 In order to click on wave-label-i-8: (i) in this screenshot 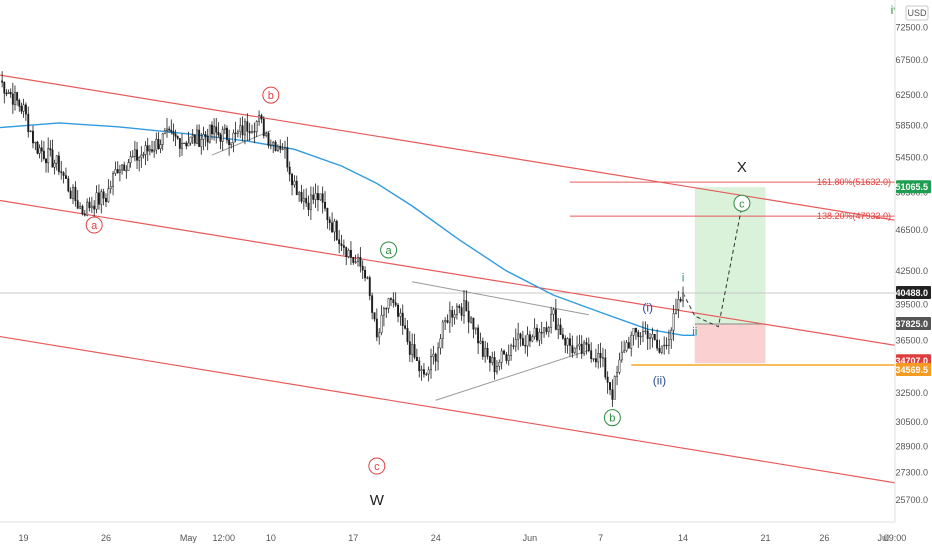, I will do `click(647, 308)`.